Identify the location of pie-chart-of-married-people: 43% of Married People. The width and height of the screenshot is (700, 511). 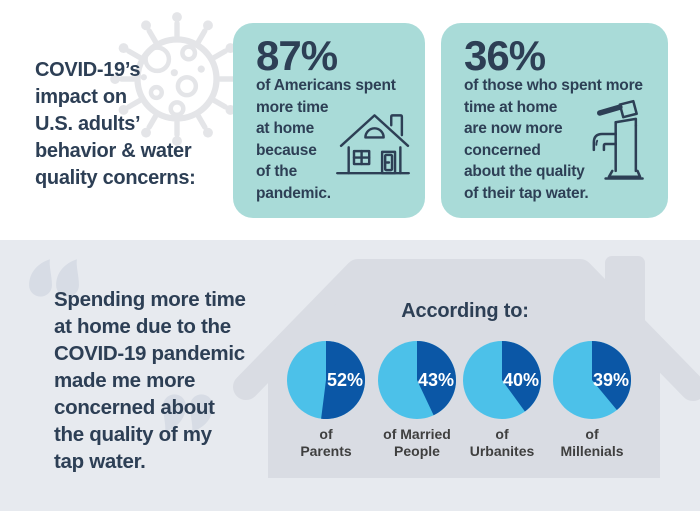
(417, 400).